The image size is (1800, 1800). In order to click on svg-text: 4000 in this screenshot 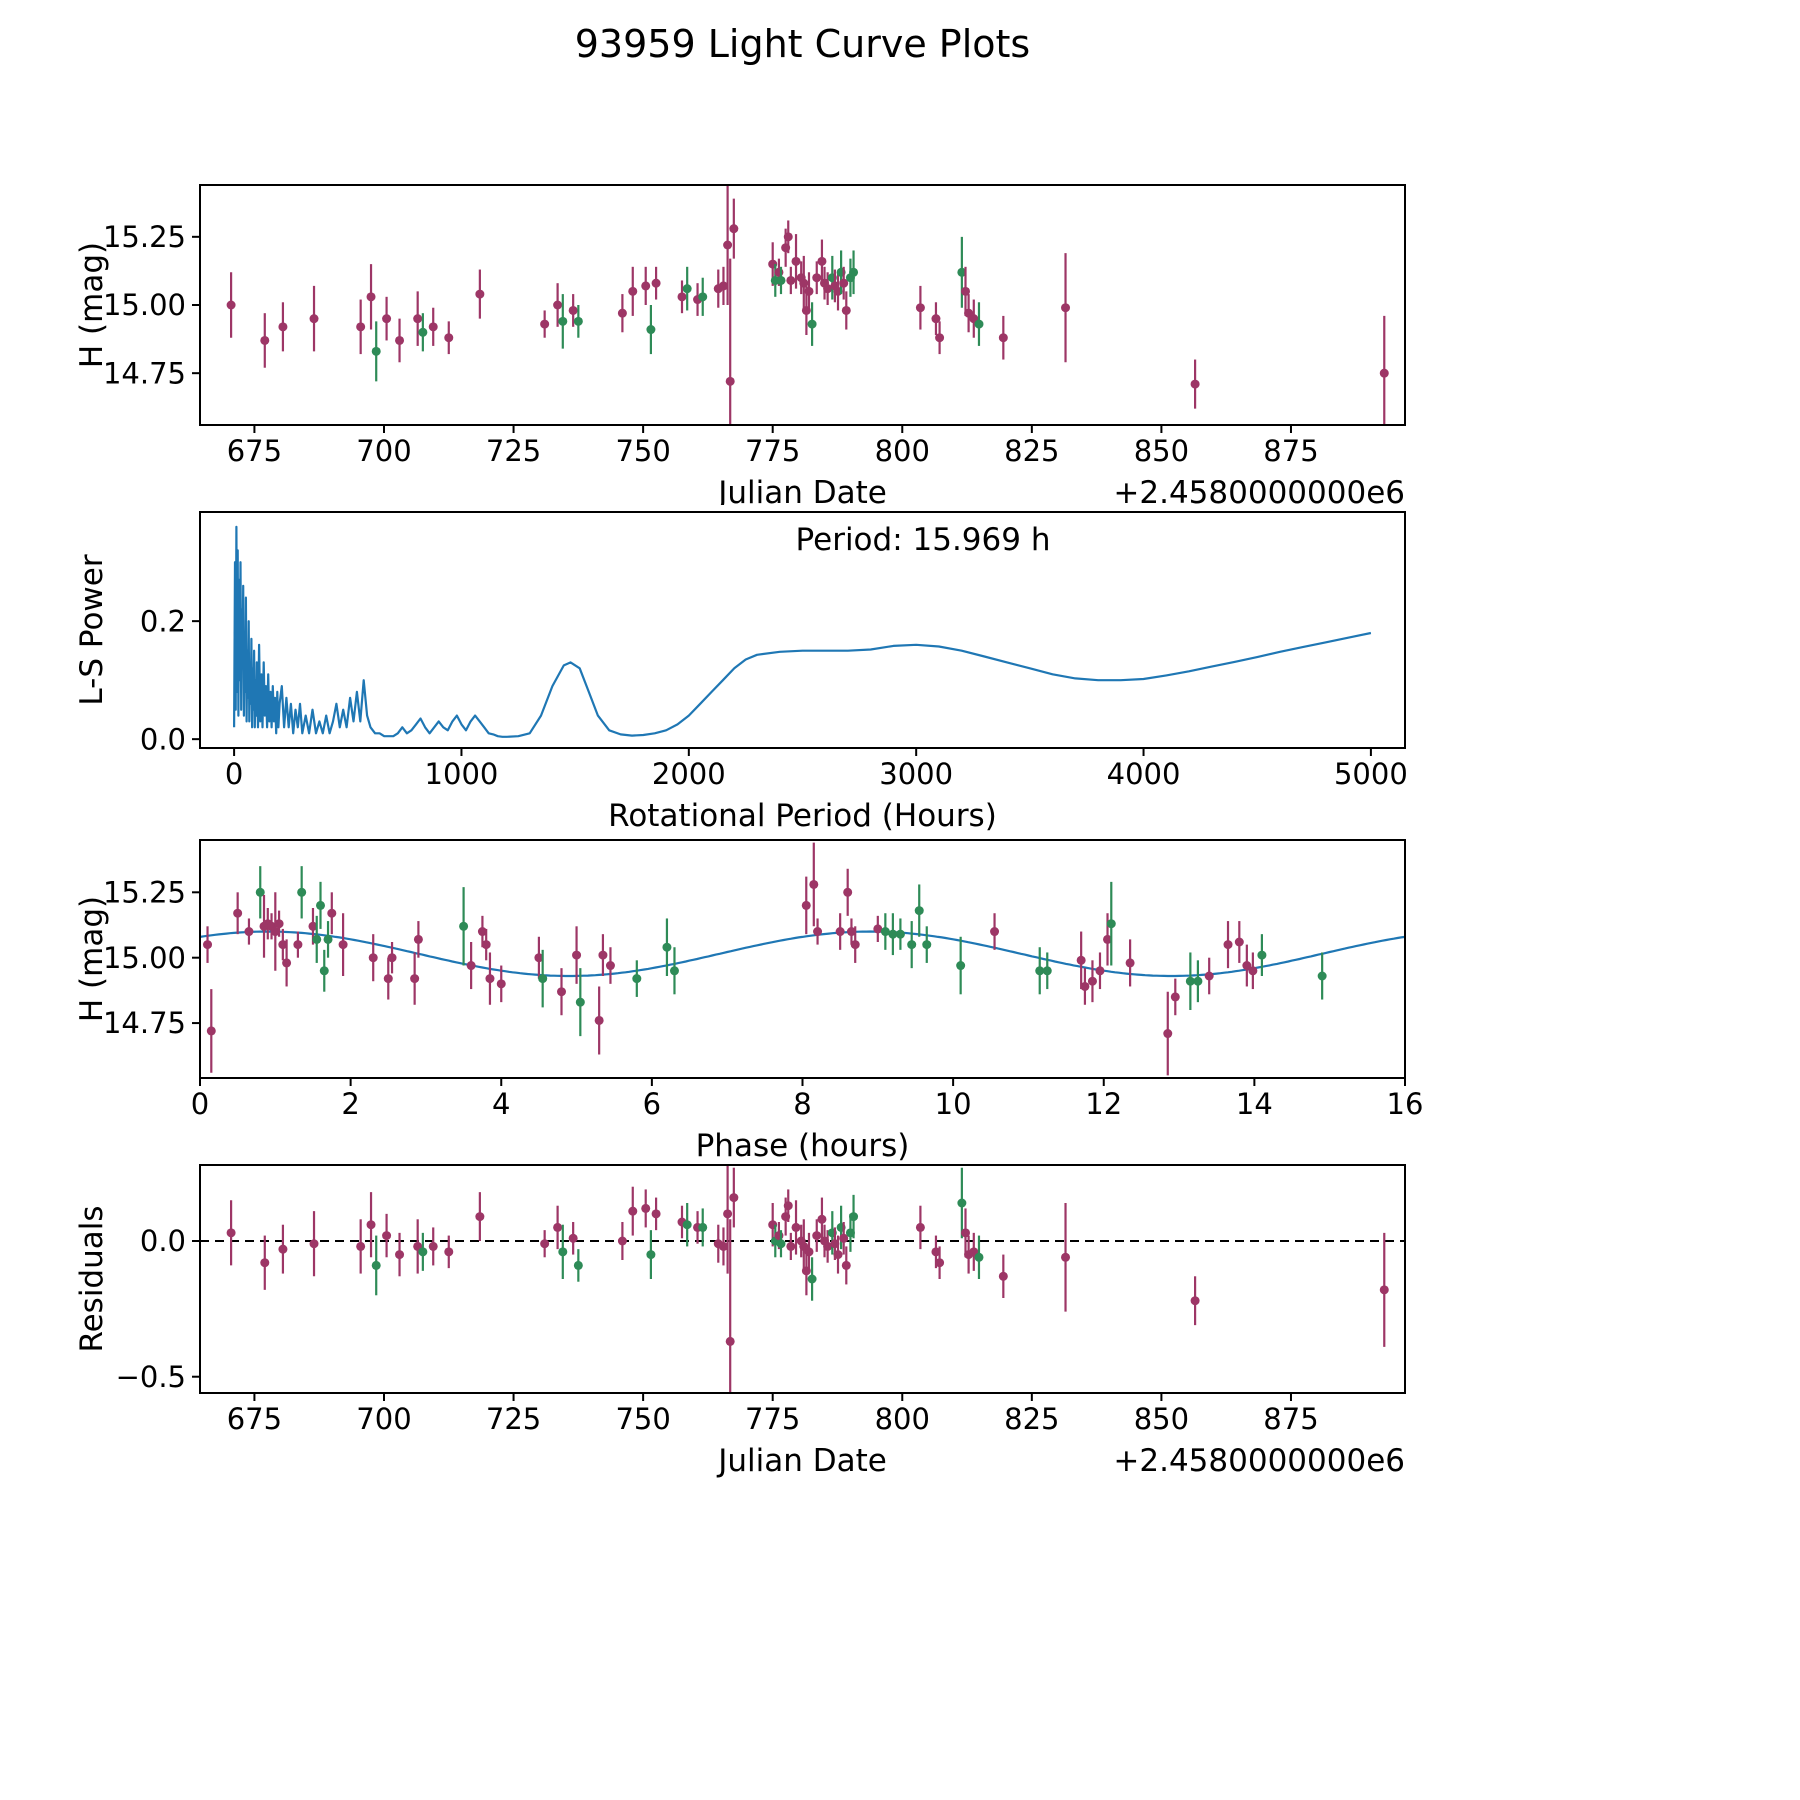, I will do `click(1144, 774)`.